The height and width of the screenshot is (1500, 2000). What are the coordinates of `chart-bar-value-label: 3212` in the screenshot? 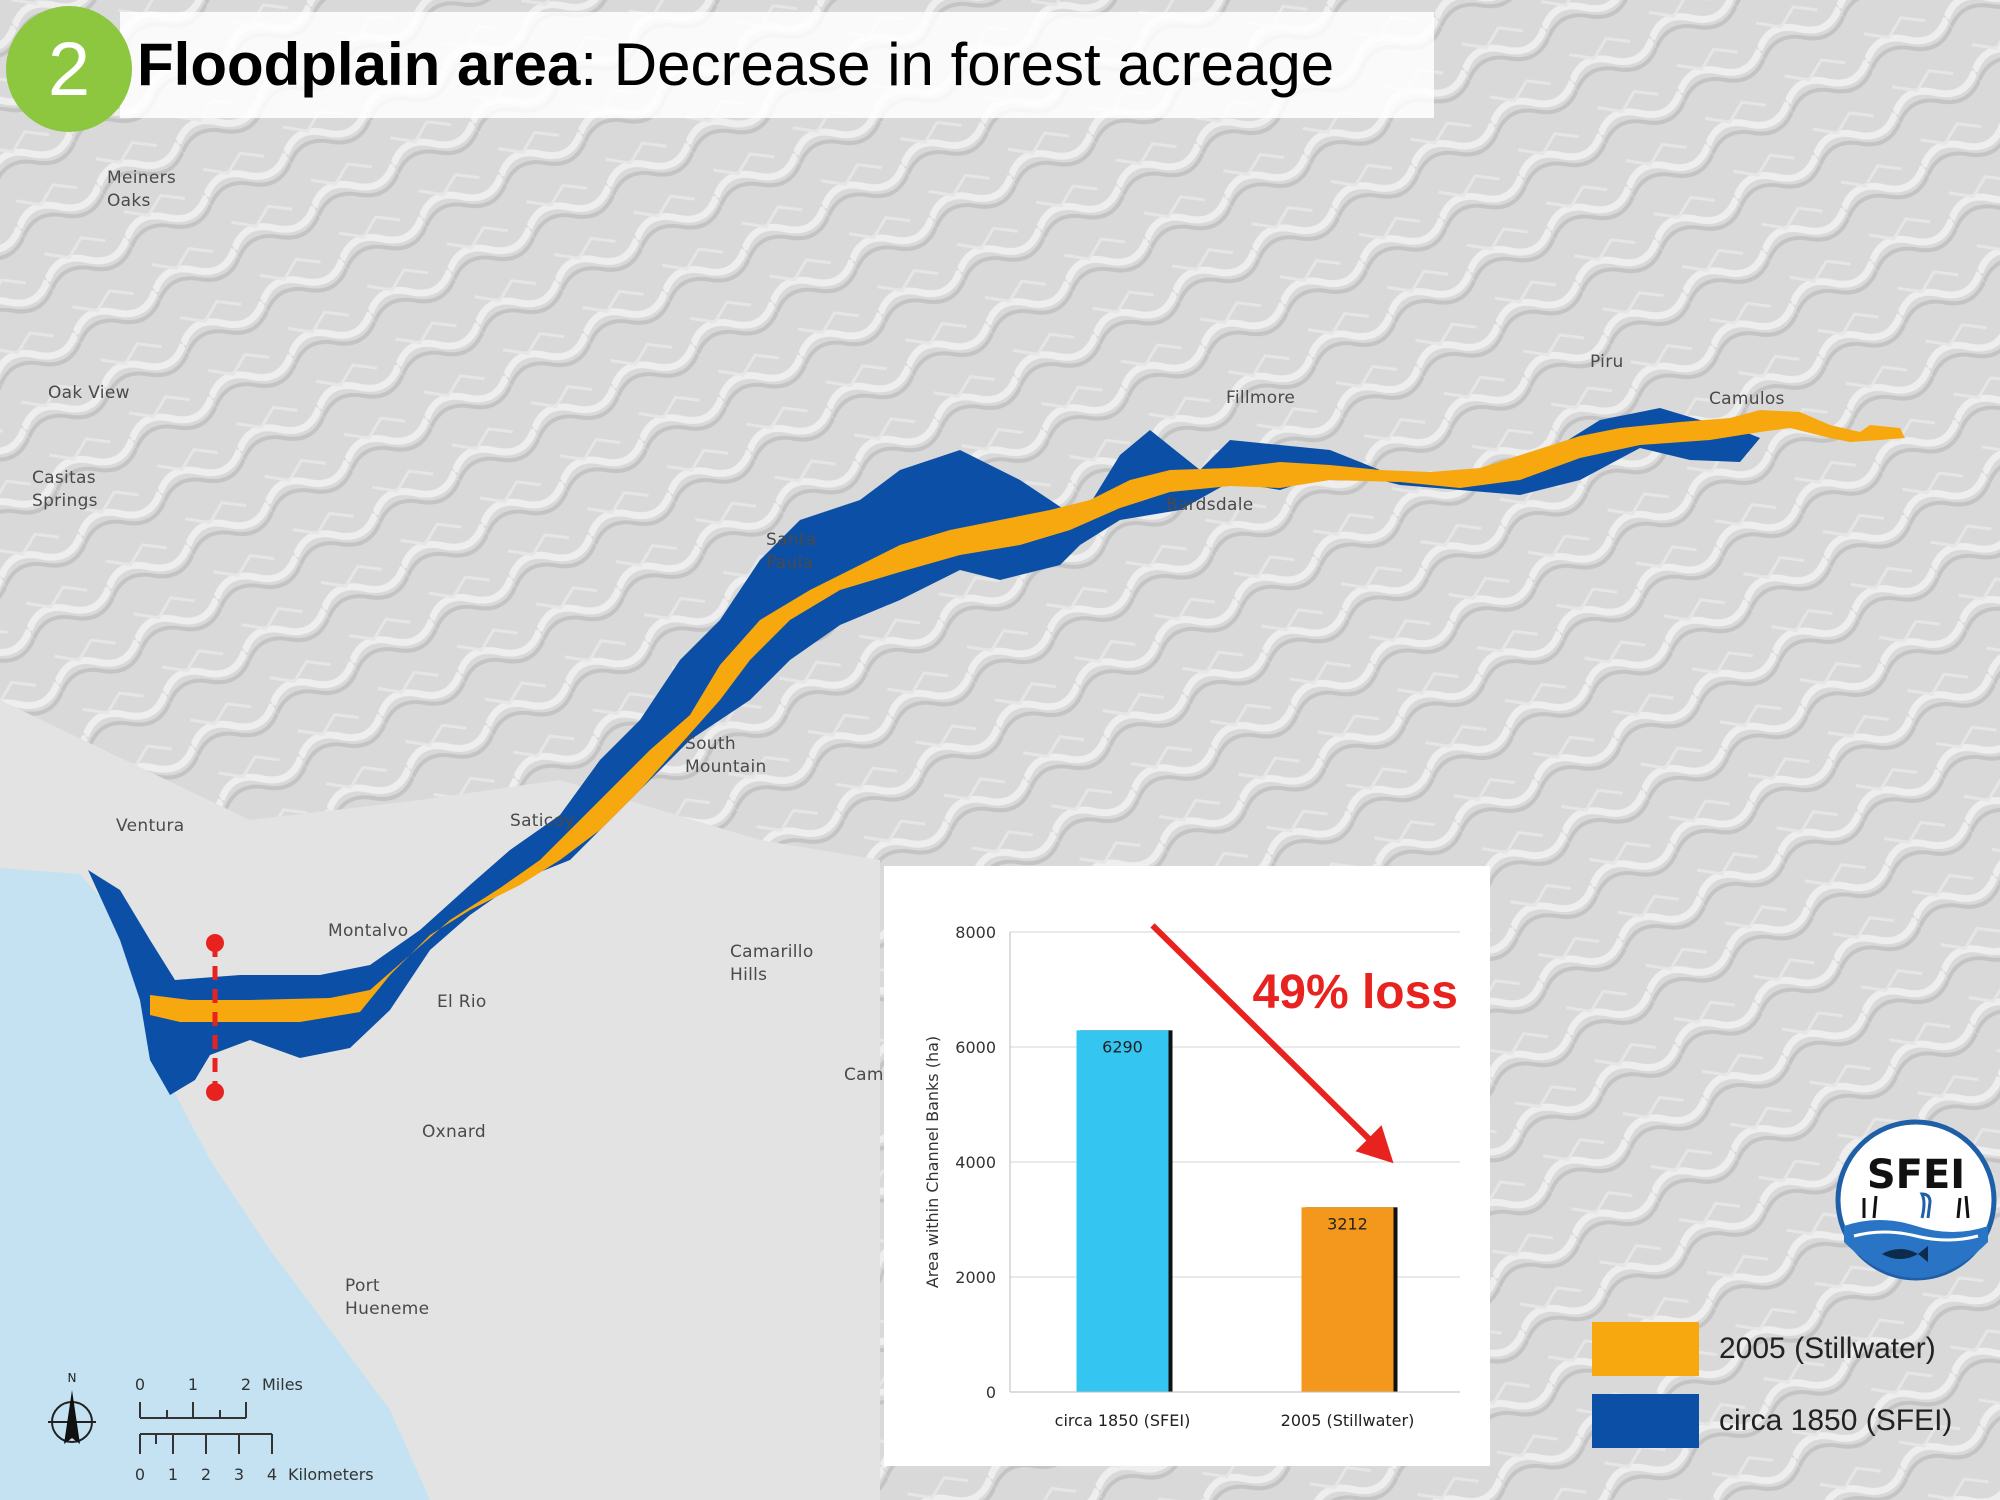 It's located at (1347, 1223).